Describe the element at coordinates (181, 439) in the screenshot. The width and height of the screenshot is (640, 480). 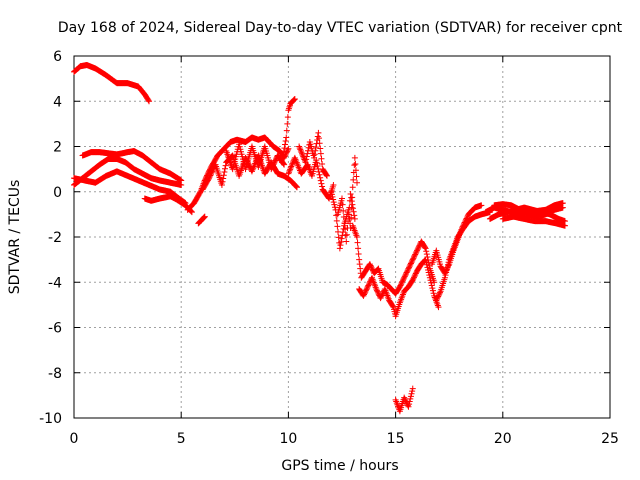
I see `x-tick-label: 5` at that location.